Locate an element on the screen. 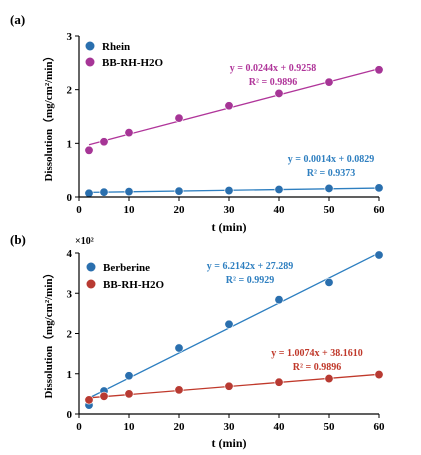  panel-b-y-title: Dissolution（mg/cm²/min） is located at coordinates (48, 332).